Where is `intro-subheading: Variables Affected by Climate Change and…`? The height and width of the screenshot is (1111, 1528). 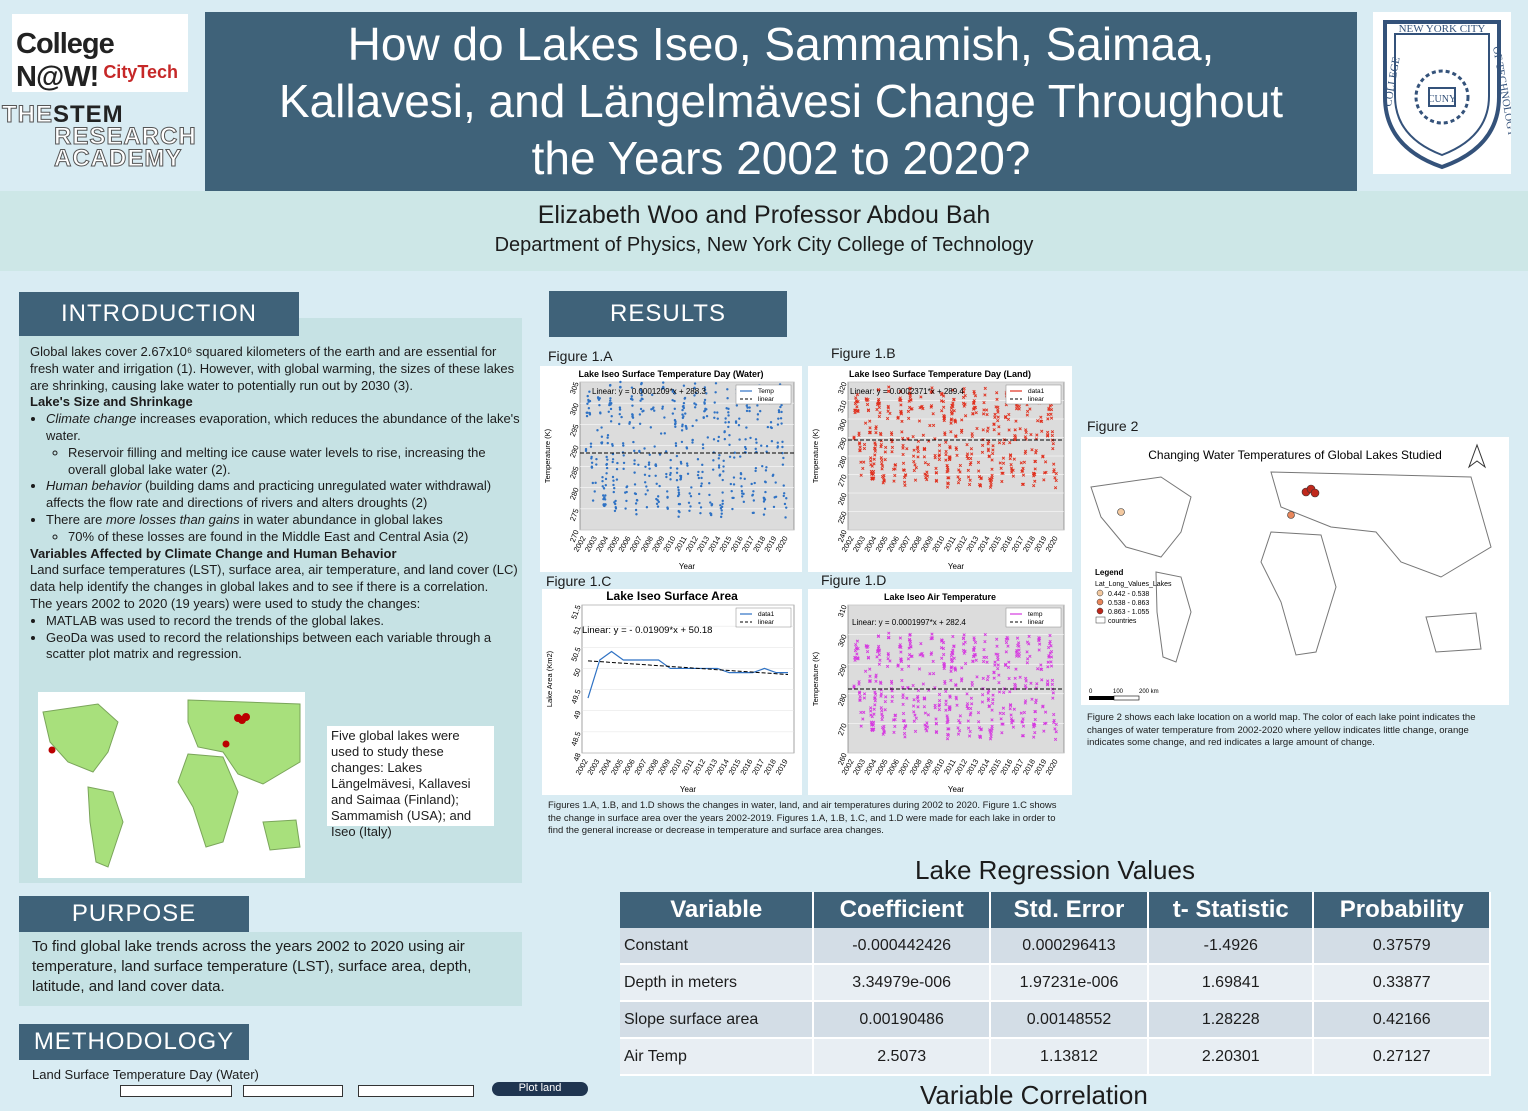 intro-subheading: Variables Affected by Climate Change and… is located at coordinates (213, 553).